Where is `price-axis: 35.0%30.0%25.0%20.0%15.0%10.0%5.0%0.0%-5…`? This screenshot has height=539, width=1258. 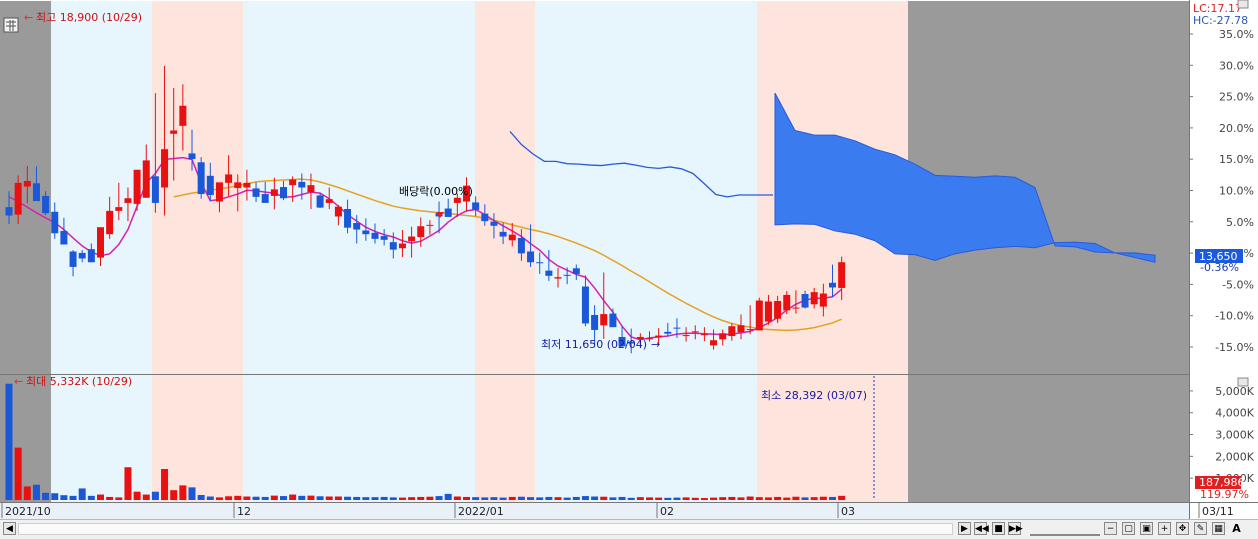 price-axis: 35.0%30.0%25.0%20.0%15.0%10.0%5.0%0.0%-5… is located at coordinates (1221, 191).